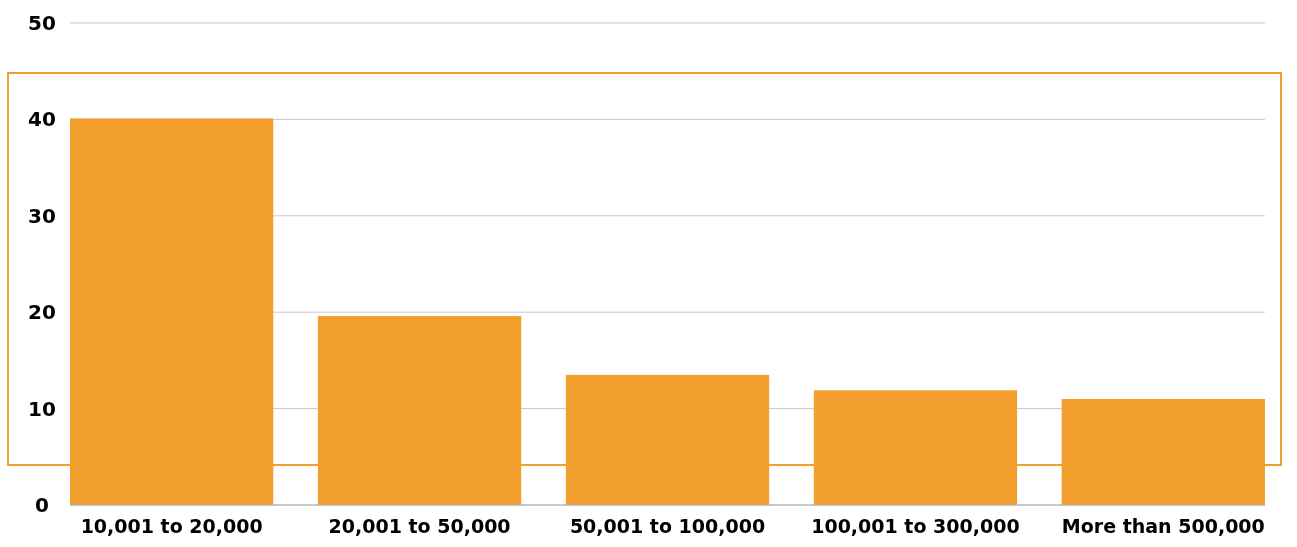 The image size is (1297, 547). Describe the element at coordinates (42, 505) in the screenshot. I see `y-tick-label: 0` at that location.